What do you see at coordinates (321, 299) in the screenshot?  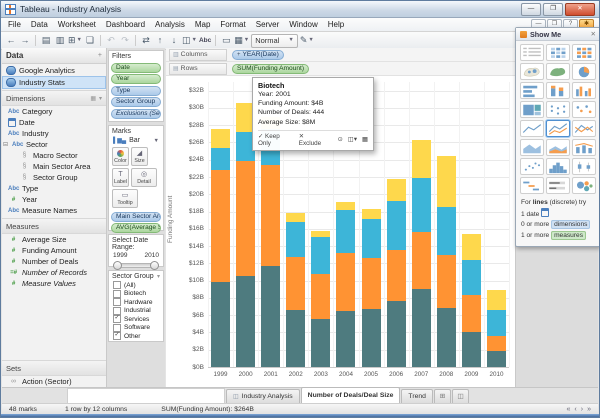 I see `bar-2003` at bounding box center [321, 299].